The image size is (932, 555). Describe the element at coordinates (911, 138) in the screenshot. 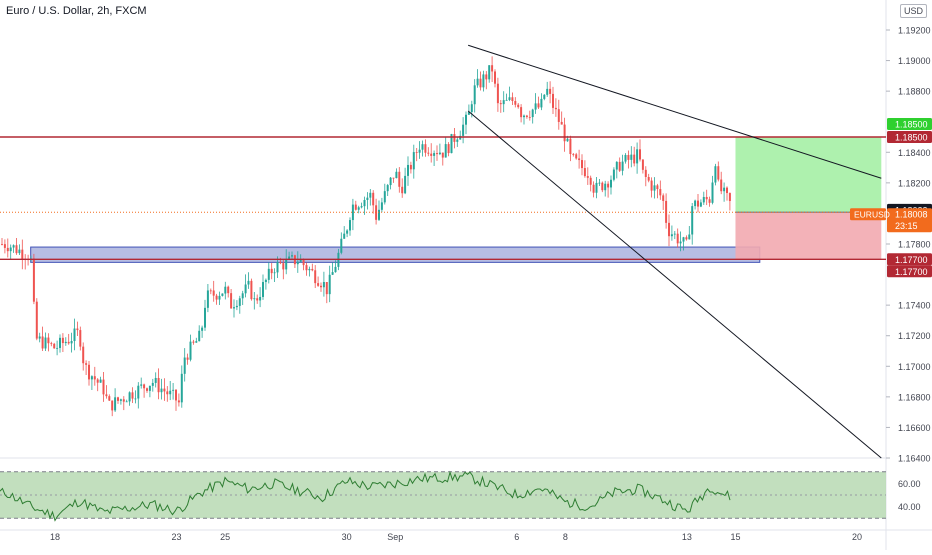

I see `svg-text: 1.18500` at that location.